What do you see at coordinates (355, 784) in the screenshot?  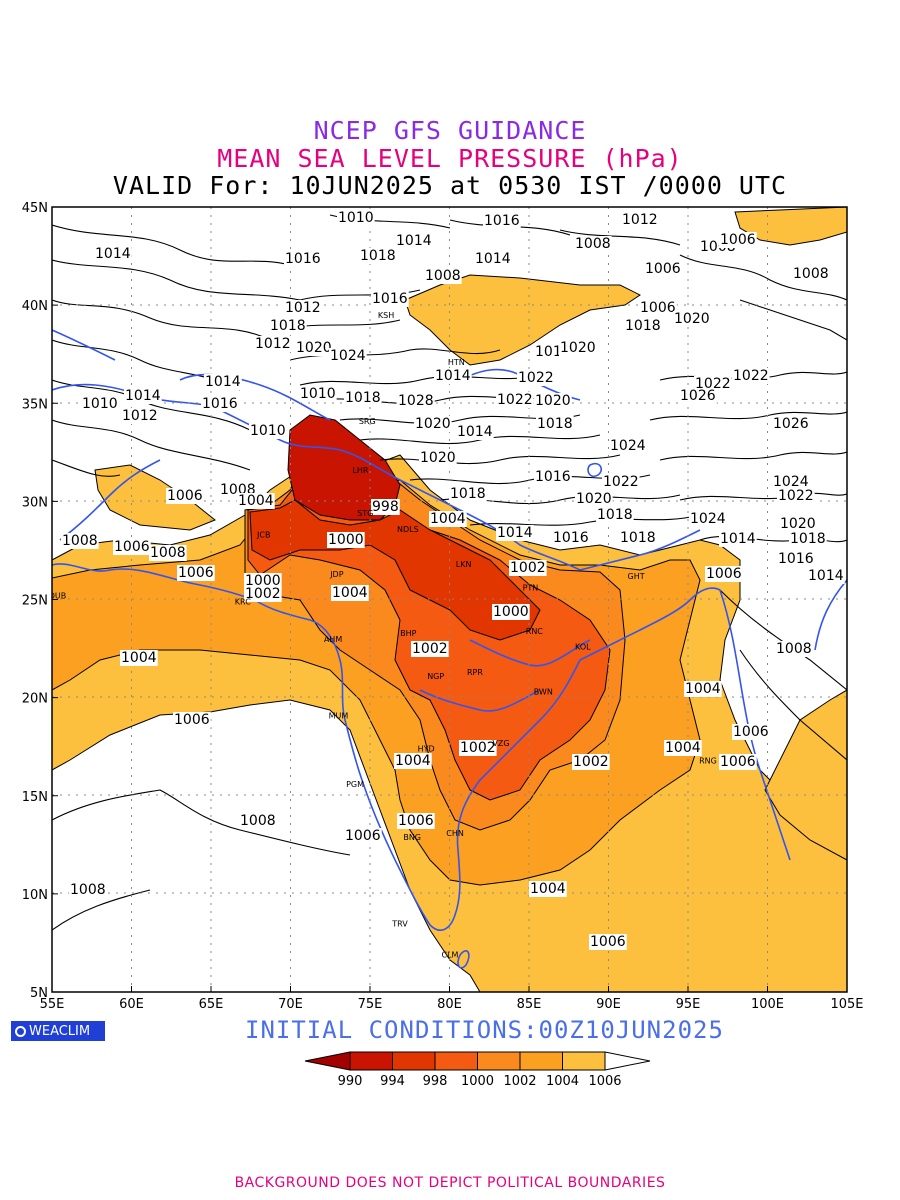 I see `station-label: PGM` at bounding box center [355, 784].